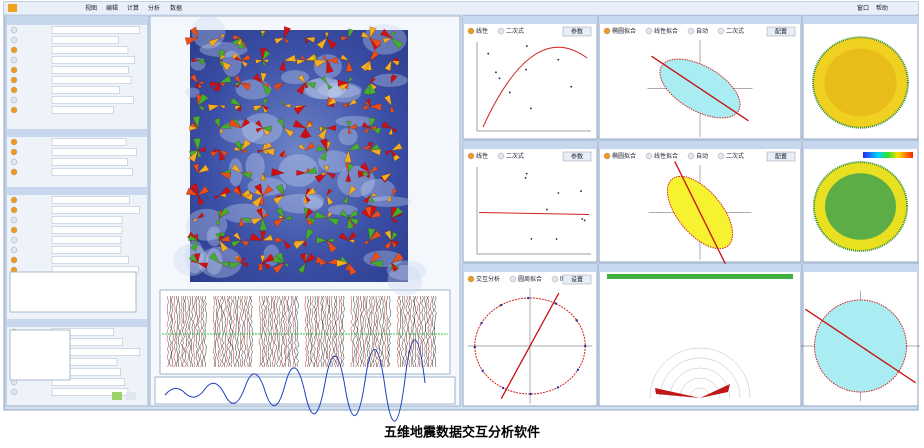  What do you see at coordinates (700, 212) in the screenshot?
I see `trend-arrow` at bounding box center [700, 212].